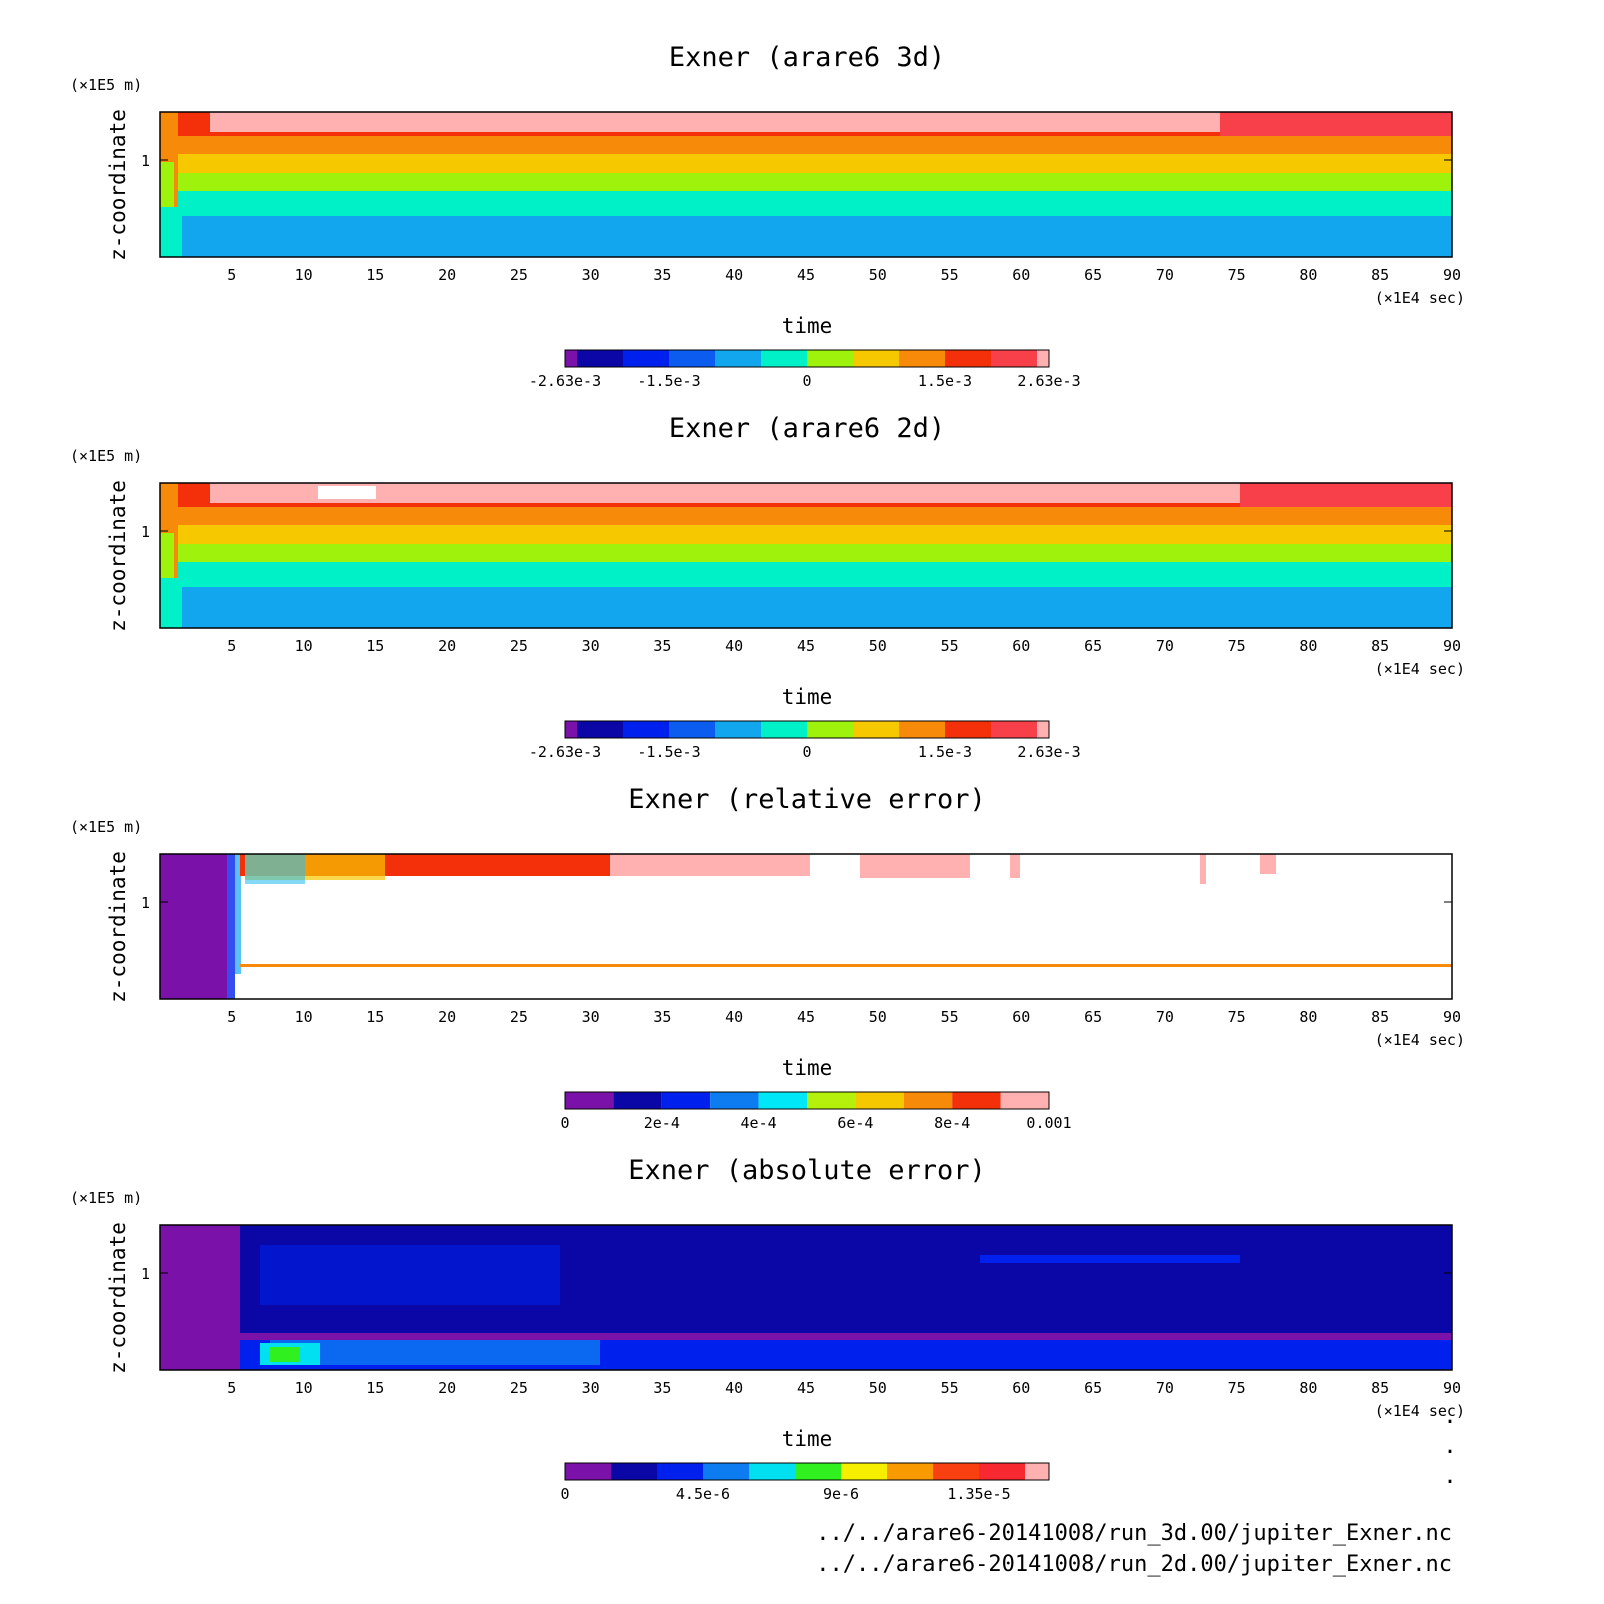 The height and width of the screenshot is (1604, 1604). I want to click on colorbar: 0 4.5e-6 9e-6 1.35e-5, so click(805, 1482).